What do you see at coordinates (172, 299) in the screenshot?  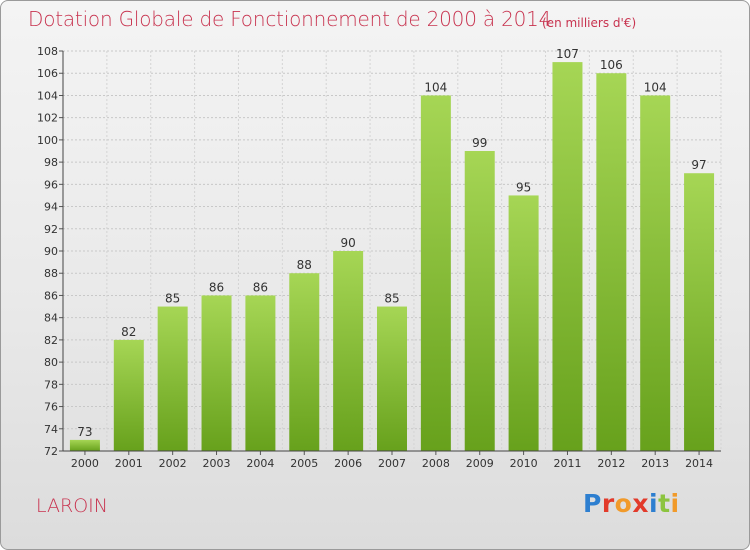 I see `data-label-2002: 85` at bounding box center [172, 299].